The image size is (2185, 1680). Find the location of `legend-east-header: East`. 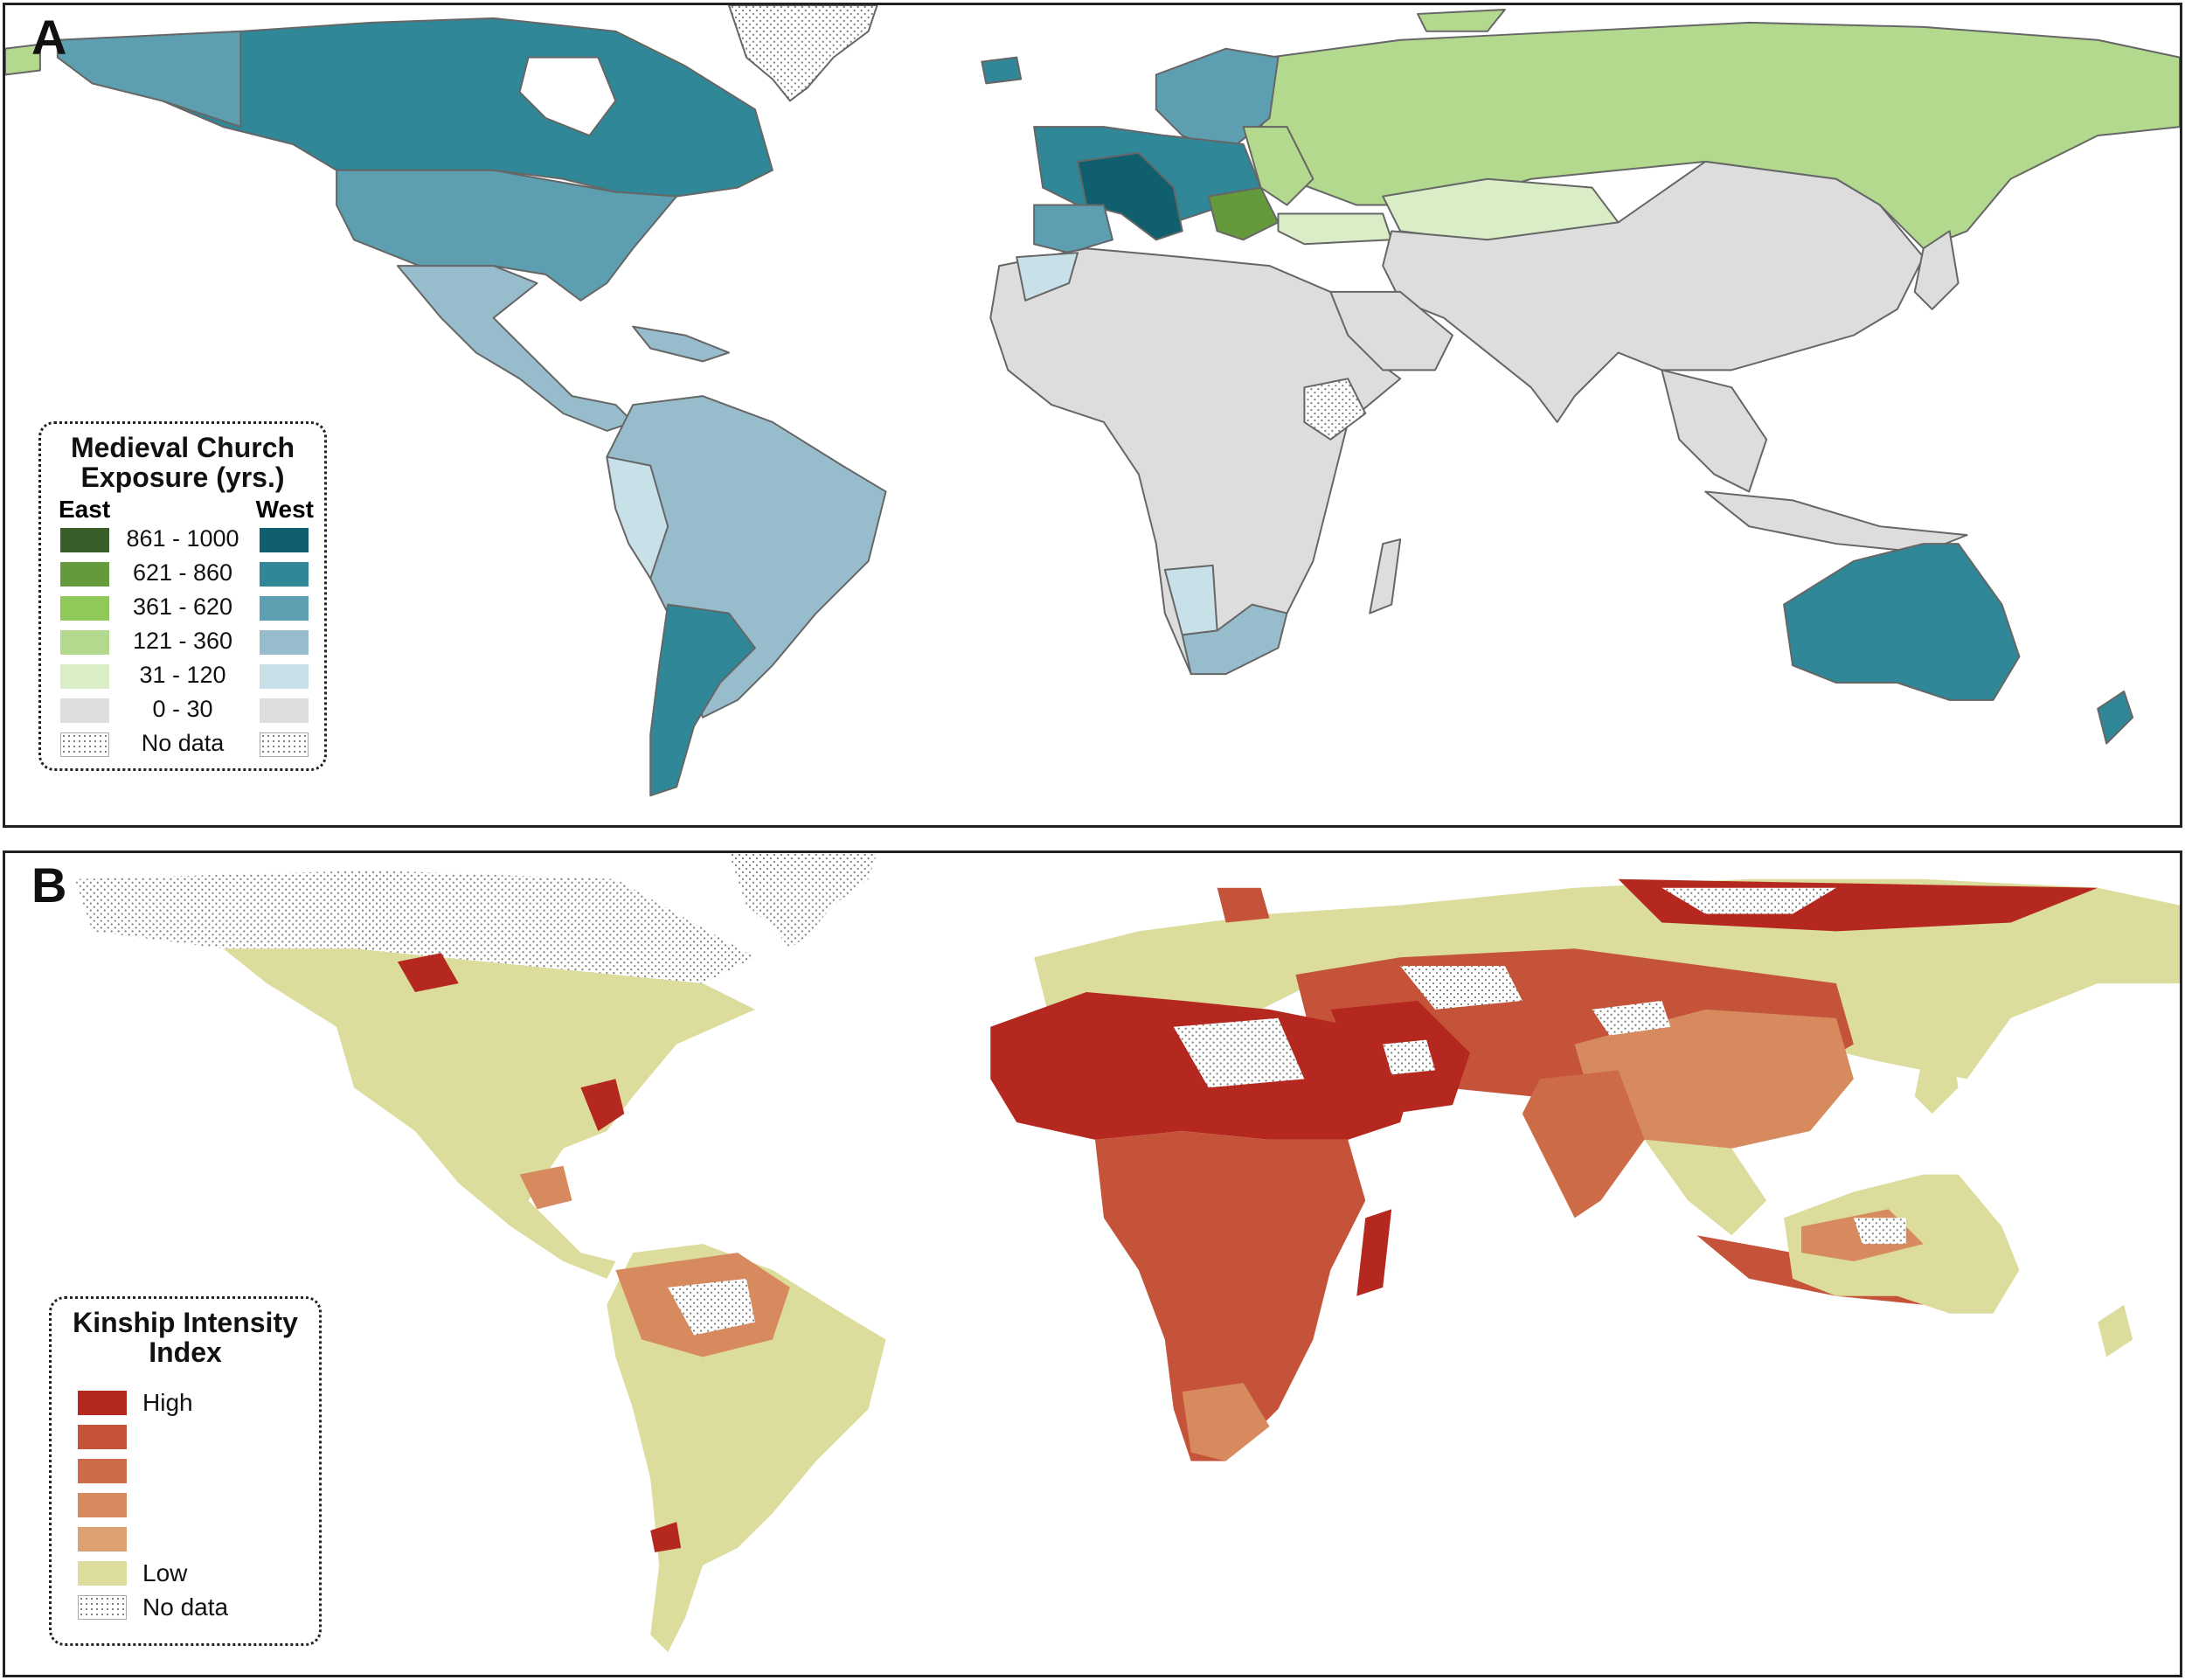

legend-east-header: East is located at coordinates (85, 509).